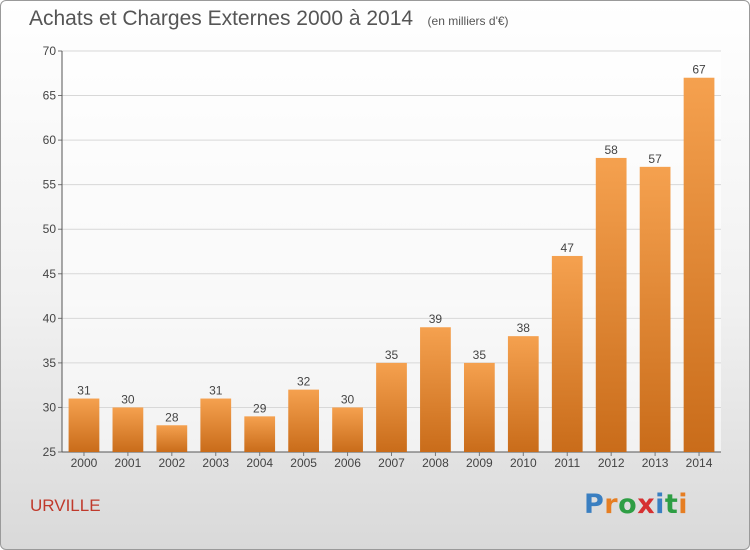  Describe the element at coordinates (646, 504) in the screenshot. I see `logo-letter: x` at that location.